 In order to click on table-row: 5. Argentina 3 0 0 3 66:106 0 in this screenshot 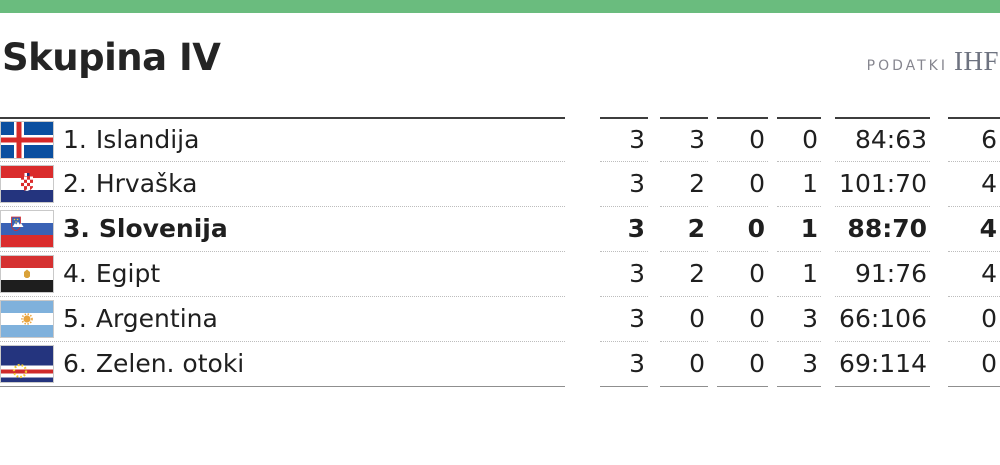, I will do `click(500, 319)`.